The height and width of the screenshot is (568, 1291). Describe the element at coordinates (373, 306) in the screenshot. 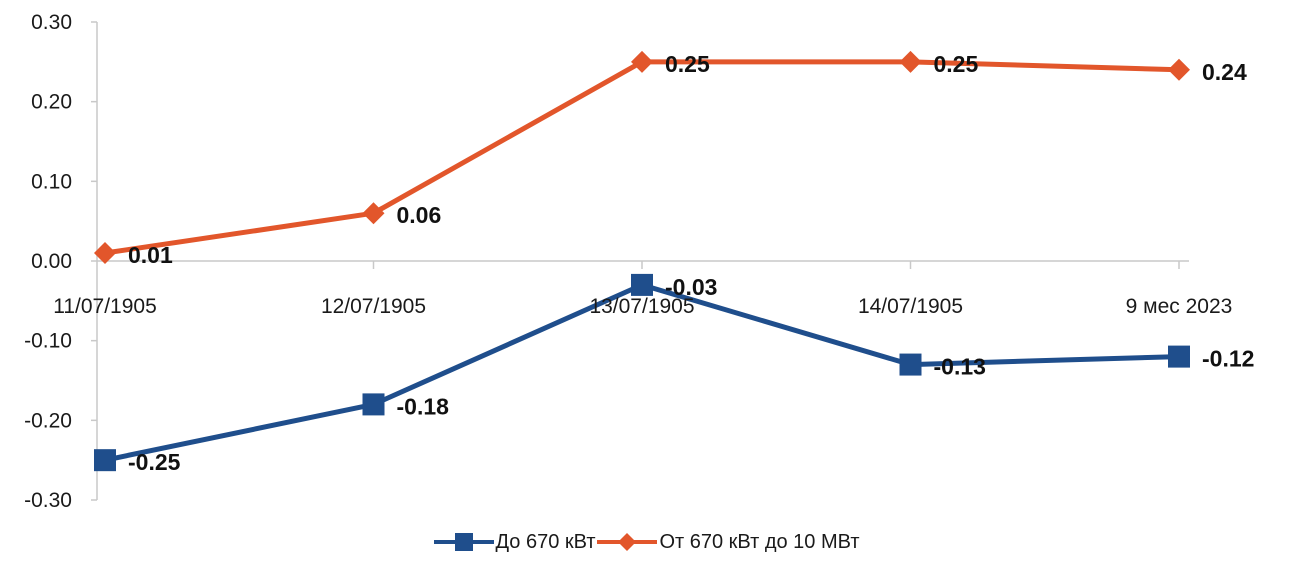

I see `x-tick-label: 12/07/1905` at that location.